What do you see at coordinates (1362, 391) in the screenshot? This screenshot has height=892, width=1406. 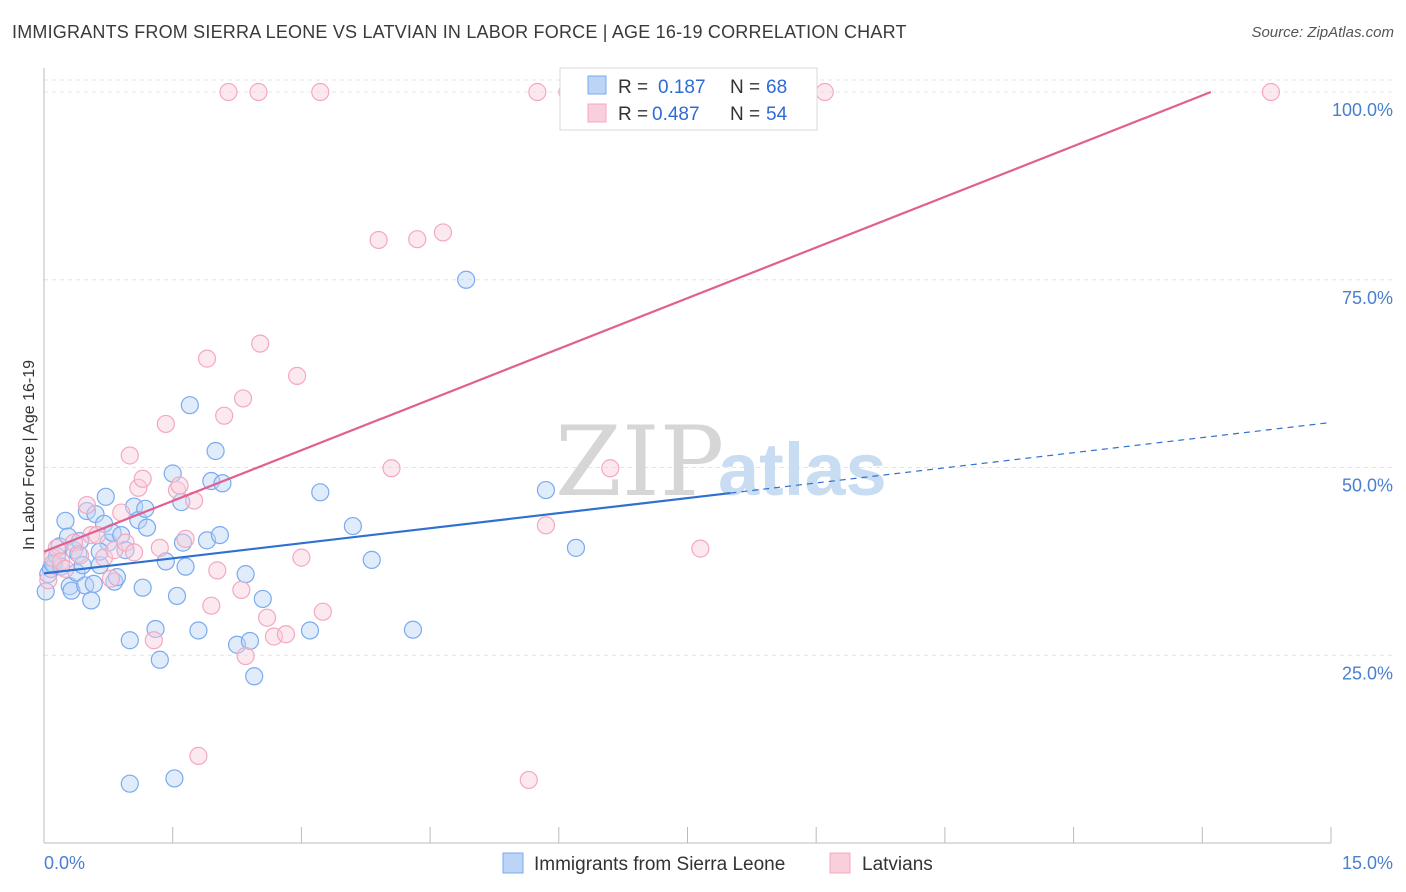 I see `y-tick-labels: 25.0% 50.0% 75.0% 100.0%` at bounding box center [1362, 391].